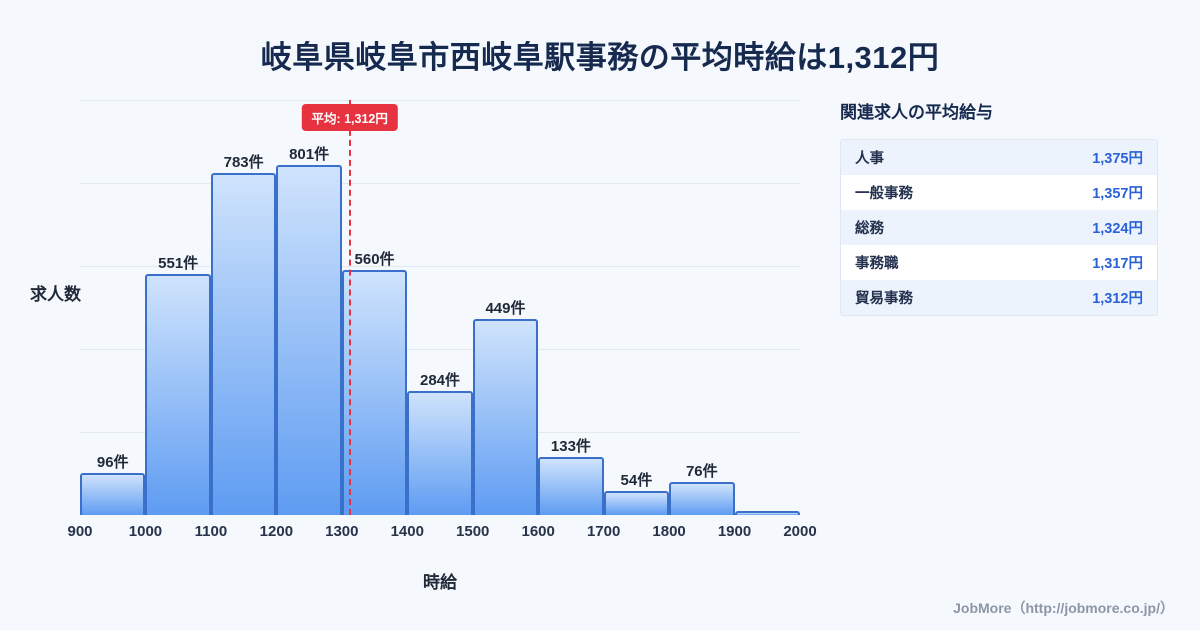 This screenshot has height=630, width=1200. I want to click on salary-row-label: 人事, so click(869, 159).